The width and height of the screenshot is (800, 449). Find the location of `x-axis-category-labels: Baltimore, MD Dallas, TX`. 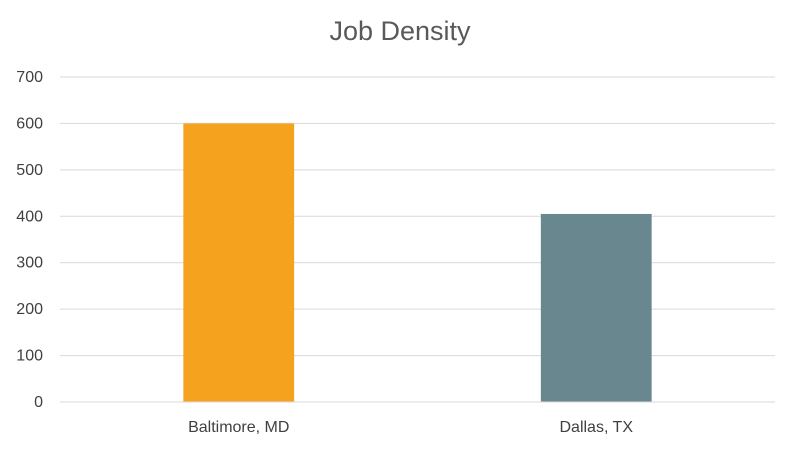

x-axis-category-labels: Baltimore, MD Dallas, TX is located at coordinates (410, 427).